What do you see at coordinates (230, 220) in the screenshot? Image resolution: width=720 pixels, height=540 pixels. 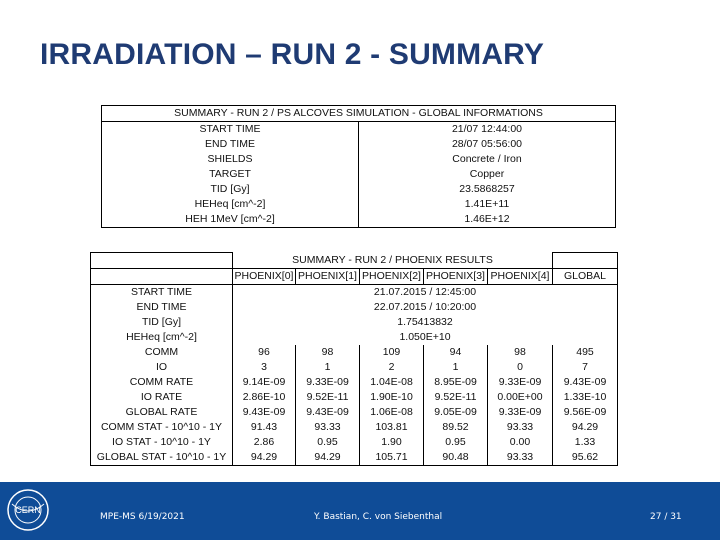 I see `table-row-label: HEH 1MeV [cm^-2]` at bounding box center [230, 220].